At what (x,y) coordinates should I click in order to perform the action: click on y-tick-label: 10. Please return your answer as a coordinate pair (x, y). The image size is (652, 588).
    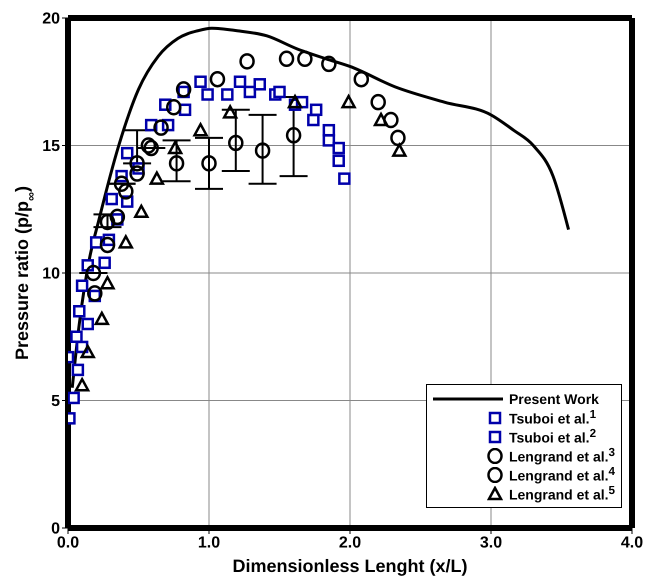
    Looking at the image, I should click on (51, 274).